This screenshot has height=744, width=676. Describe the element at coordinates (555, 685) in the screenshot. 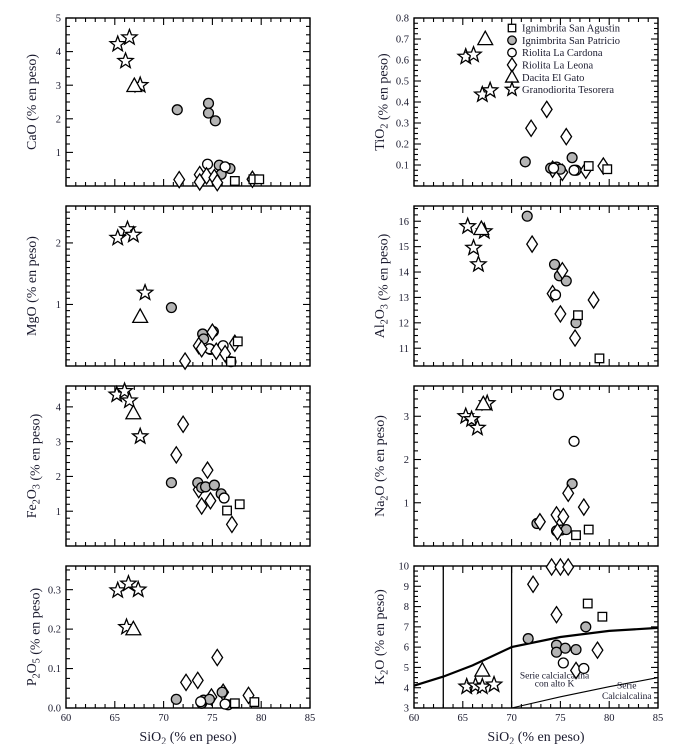

I see `high-k-label-line2: con alto K` at that location.